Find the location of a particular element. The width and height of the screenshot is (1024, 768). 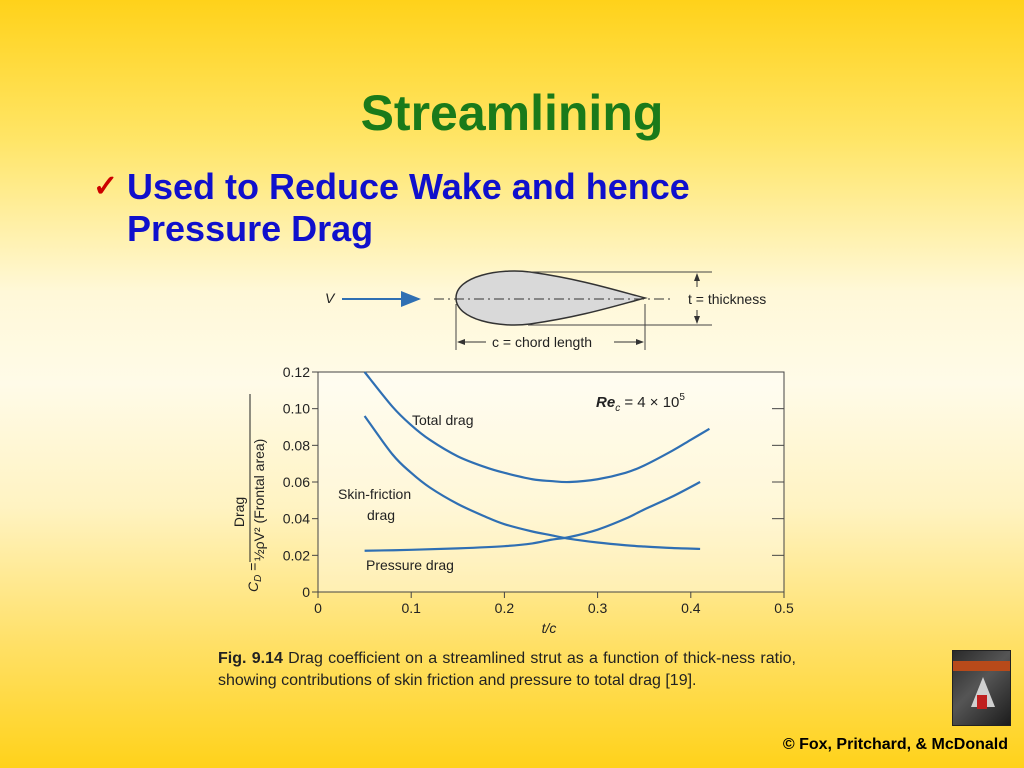

series-lines is located at coordinates (536, 461).